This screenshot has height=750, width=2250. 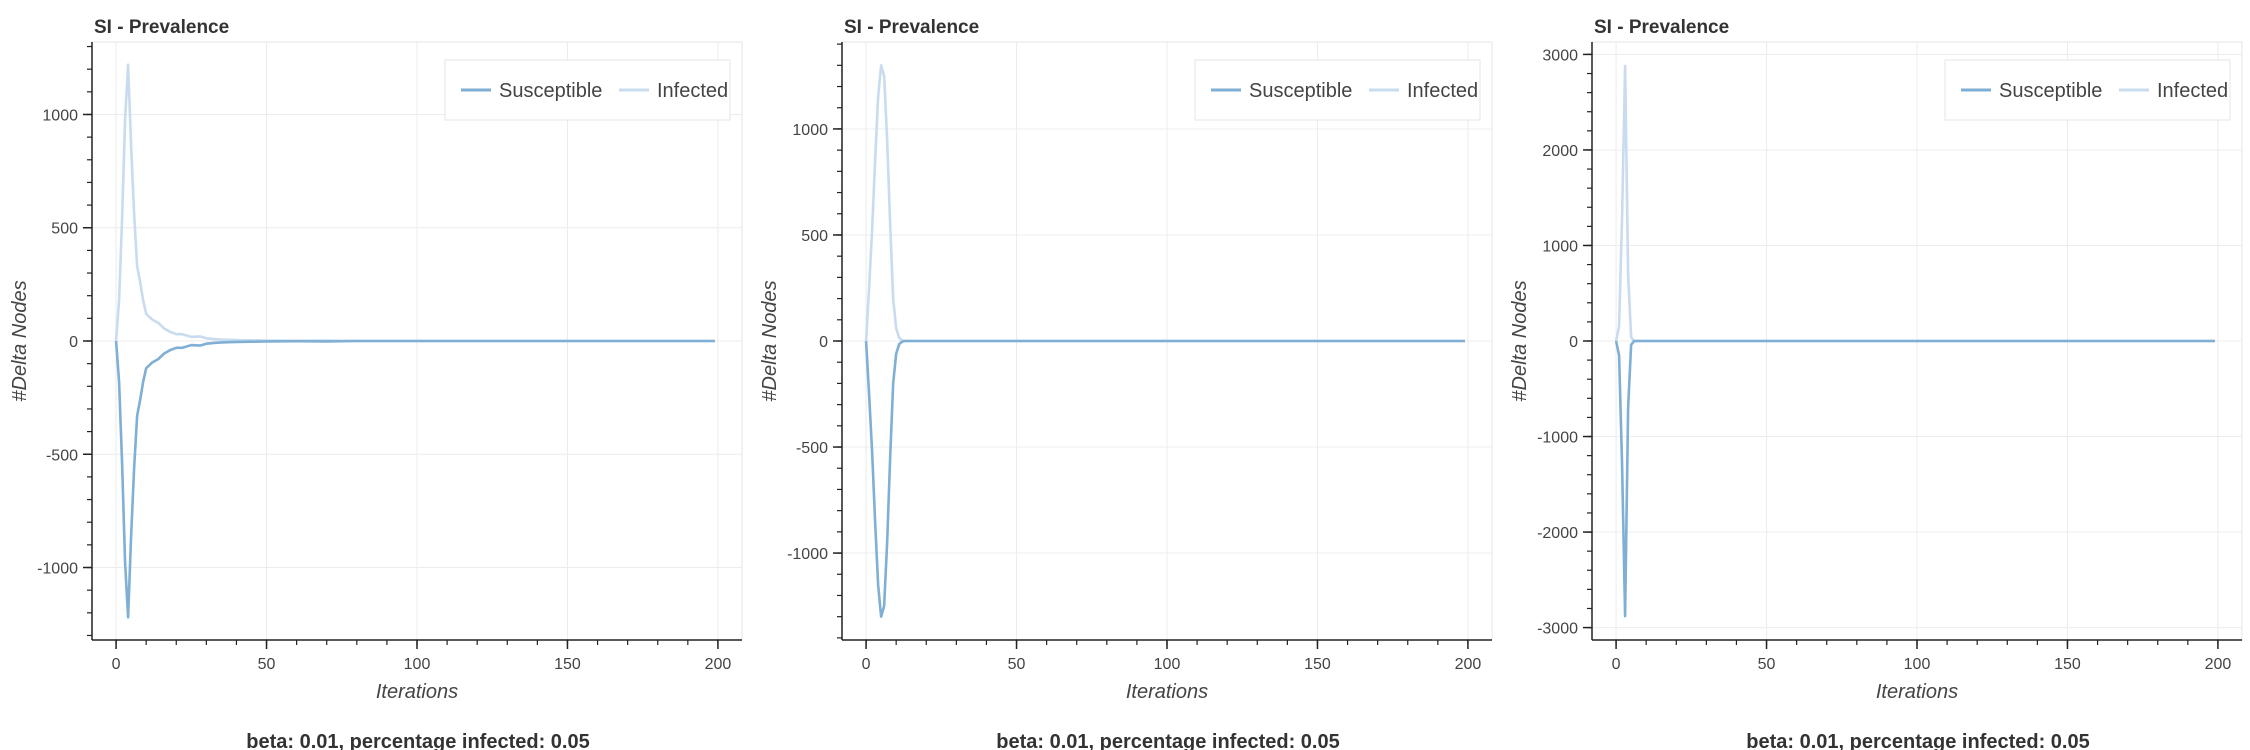 What do you see at coordinates (1560, 55) in the screenshot?
I see `y-tick-label: 3000` at bounding box center [1560, 55].